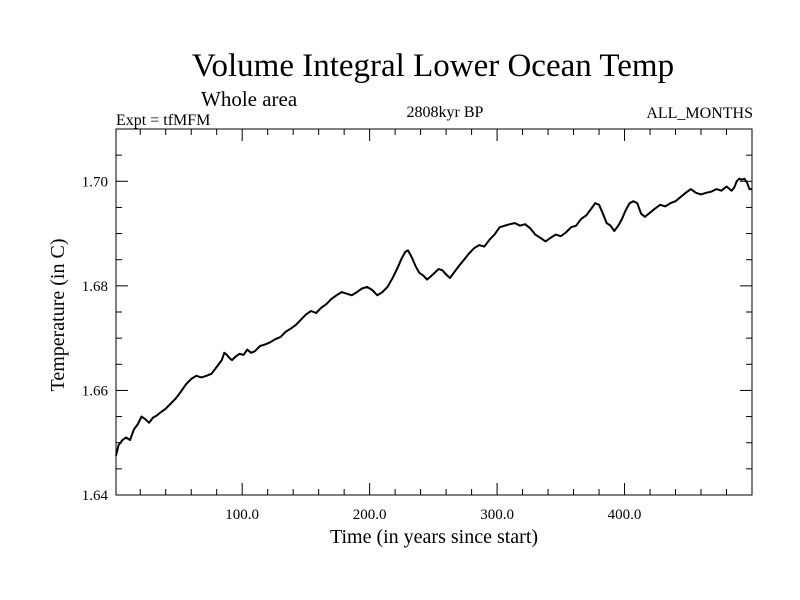  Describe the element at coordinates (95, 287) in the screenshot. I see `y-tick-label: 1.68` at that location.